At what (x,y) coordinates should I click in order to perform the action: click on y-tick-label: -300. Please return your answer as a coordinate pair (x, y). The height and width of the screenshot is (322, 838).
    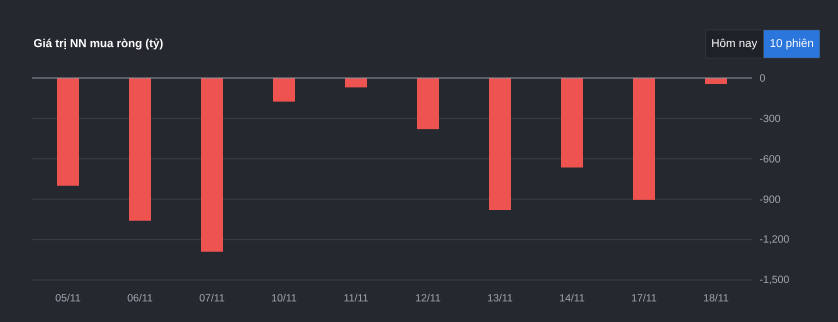
    Looking at the image, I should click on (770, 118).